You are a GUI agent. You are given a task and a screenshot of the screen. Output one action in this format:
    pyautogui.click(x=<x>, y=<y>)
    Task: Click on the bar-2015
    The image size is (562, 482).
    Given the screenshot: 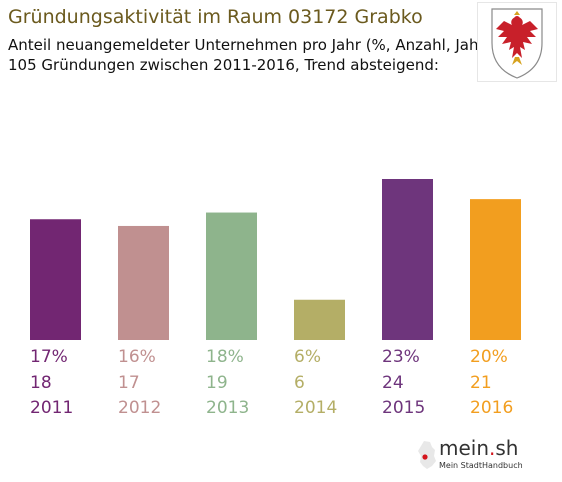 What is the action you would take?
    pyautogui.click(x=407, y=259)
    